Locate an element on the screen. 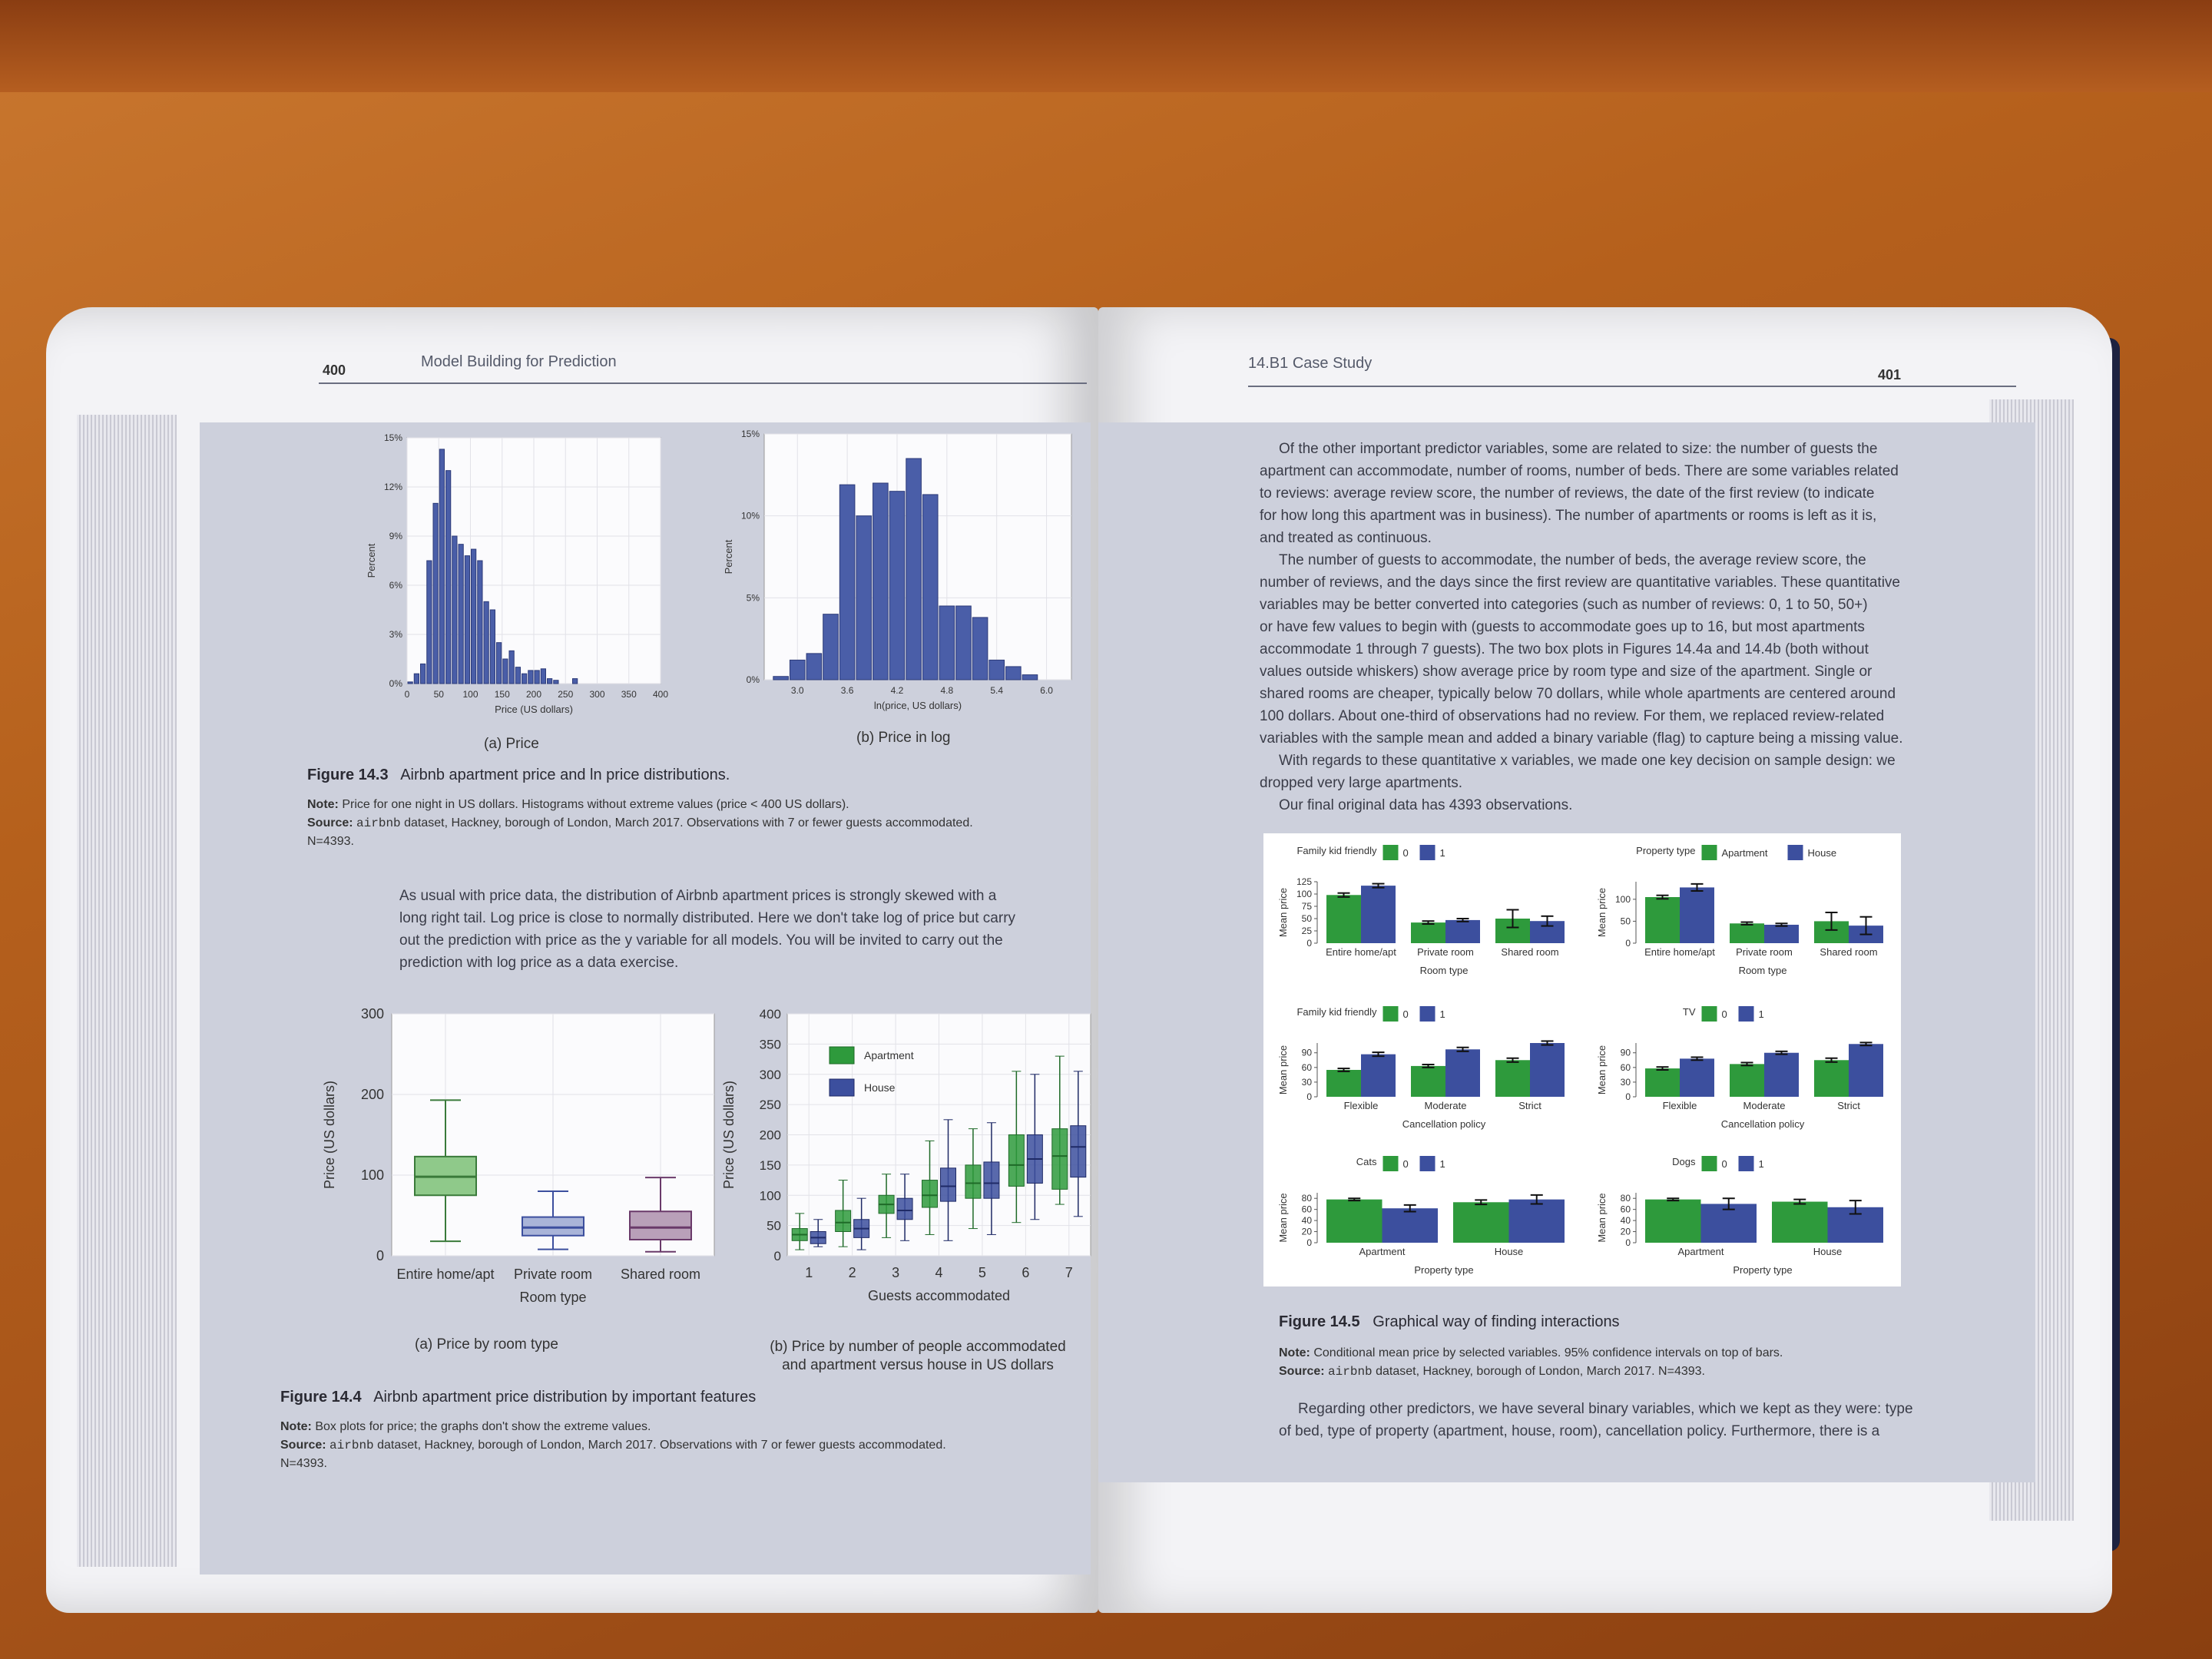 This screenshot has width=2212, height=1659. x-tick-label: 400 is located at coordinates (661, 695).